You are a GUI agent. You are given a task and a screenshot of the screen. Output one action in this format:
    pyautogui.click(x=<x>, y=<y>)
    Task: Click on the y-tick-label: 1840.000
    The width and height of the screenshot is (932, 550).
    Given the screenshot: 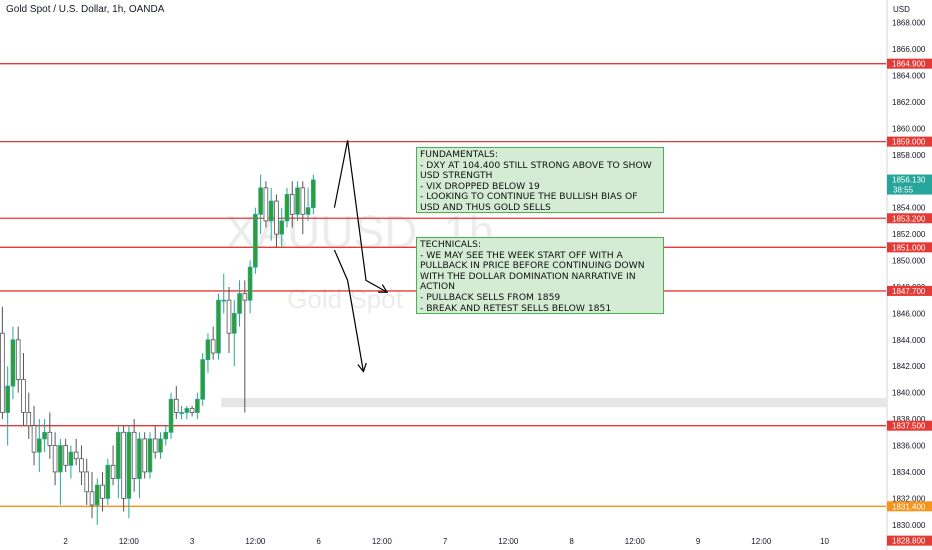 What is the action you would take?
    pyautogui.click(x=909, y=393)
    